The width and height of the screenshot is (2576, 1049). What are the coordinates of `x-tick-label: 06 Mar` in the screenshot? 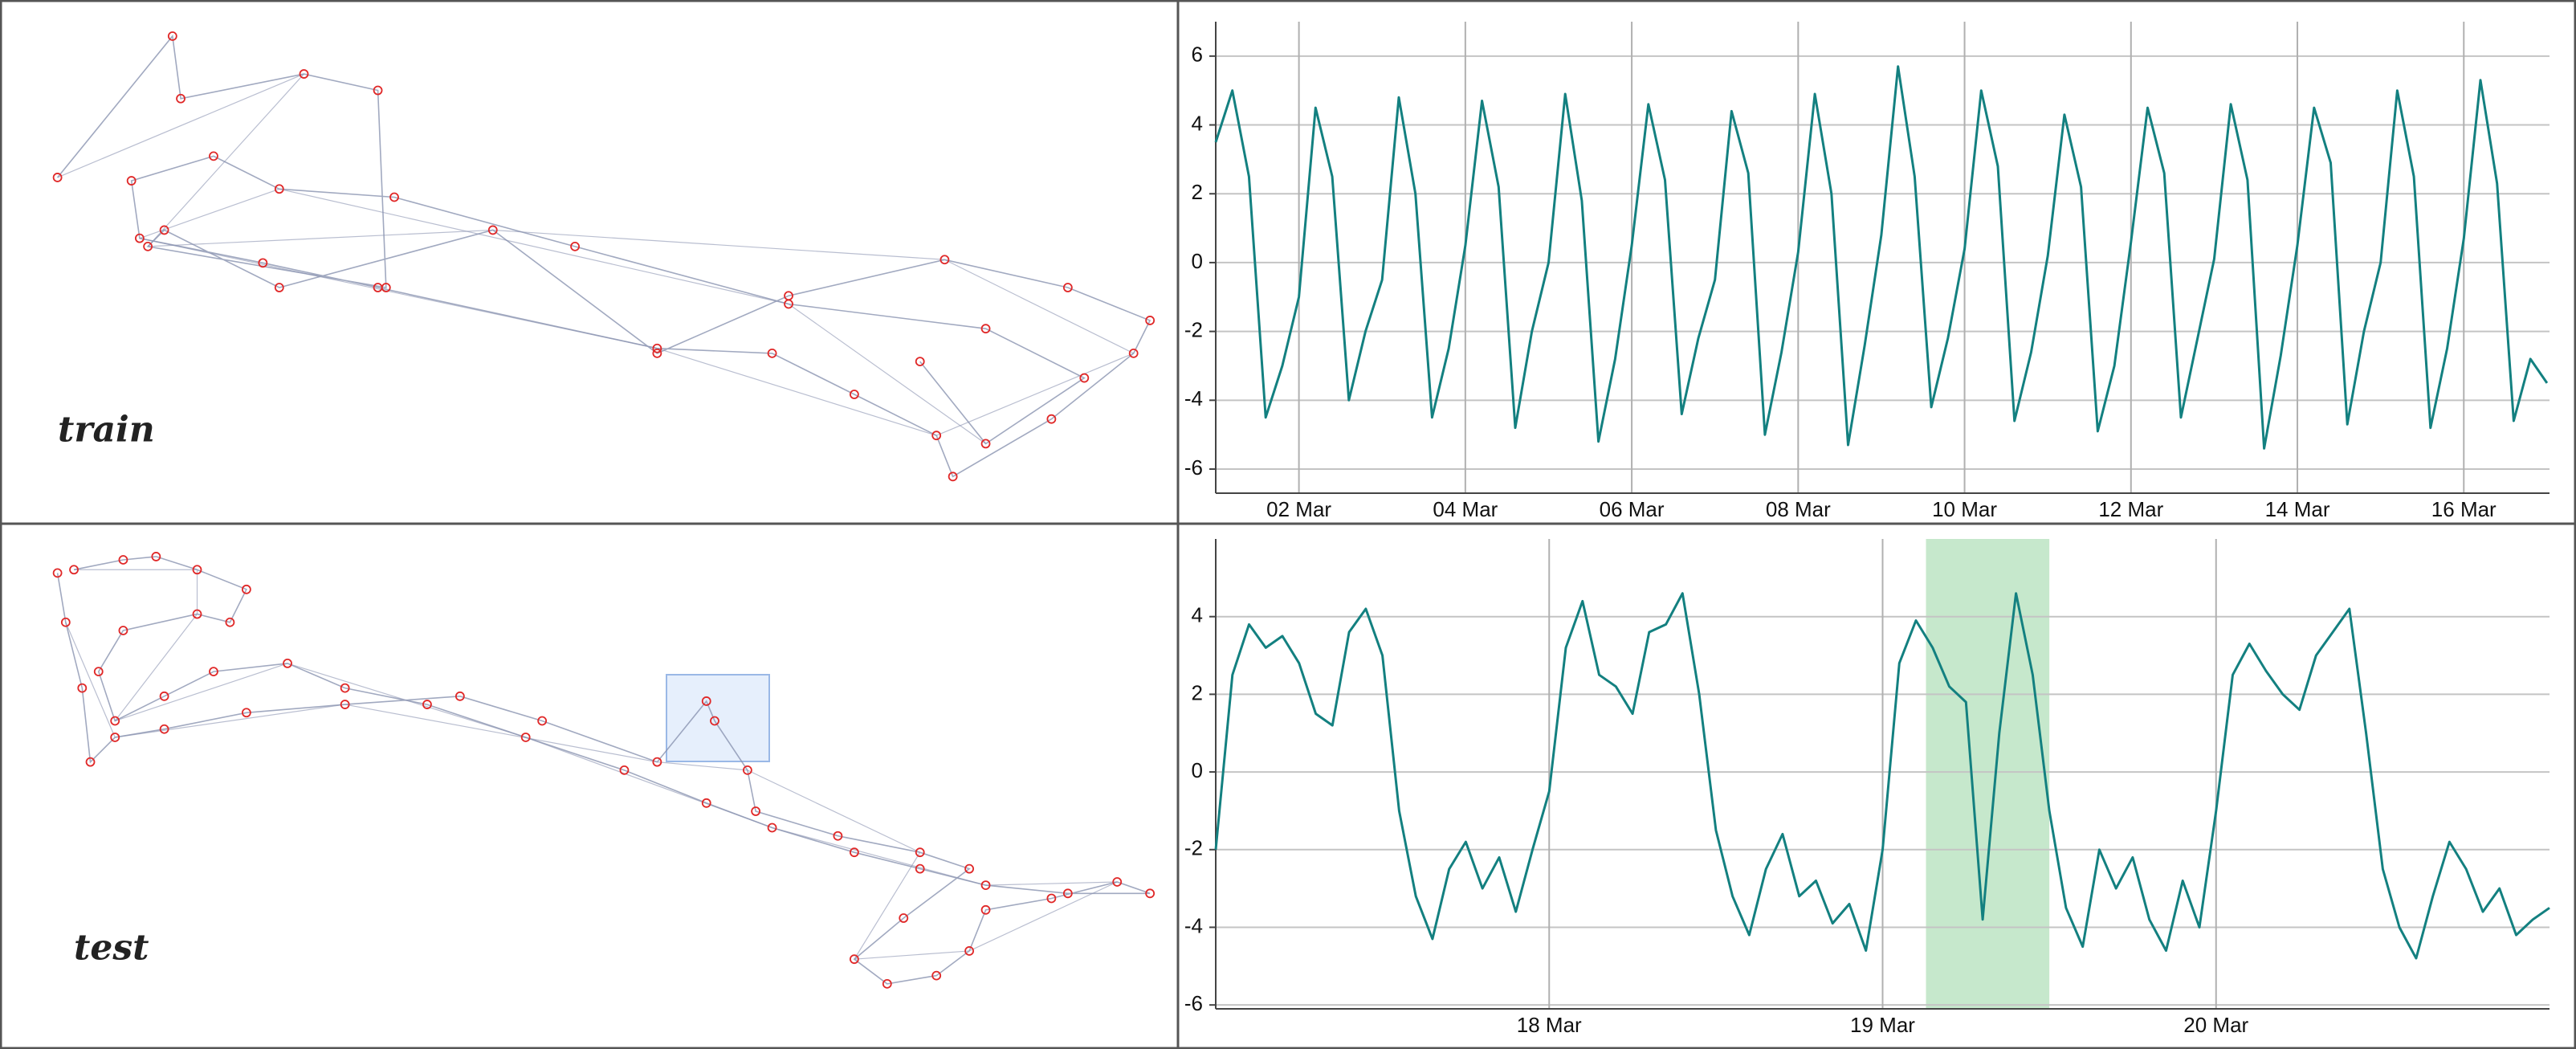 It's located at (1632, 509).